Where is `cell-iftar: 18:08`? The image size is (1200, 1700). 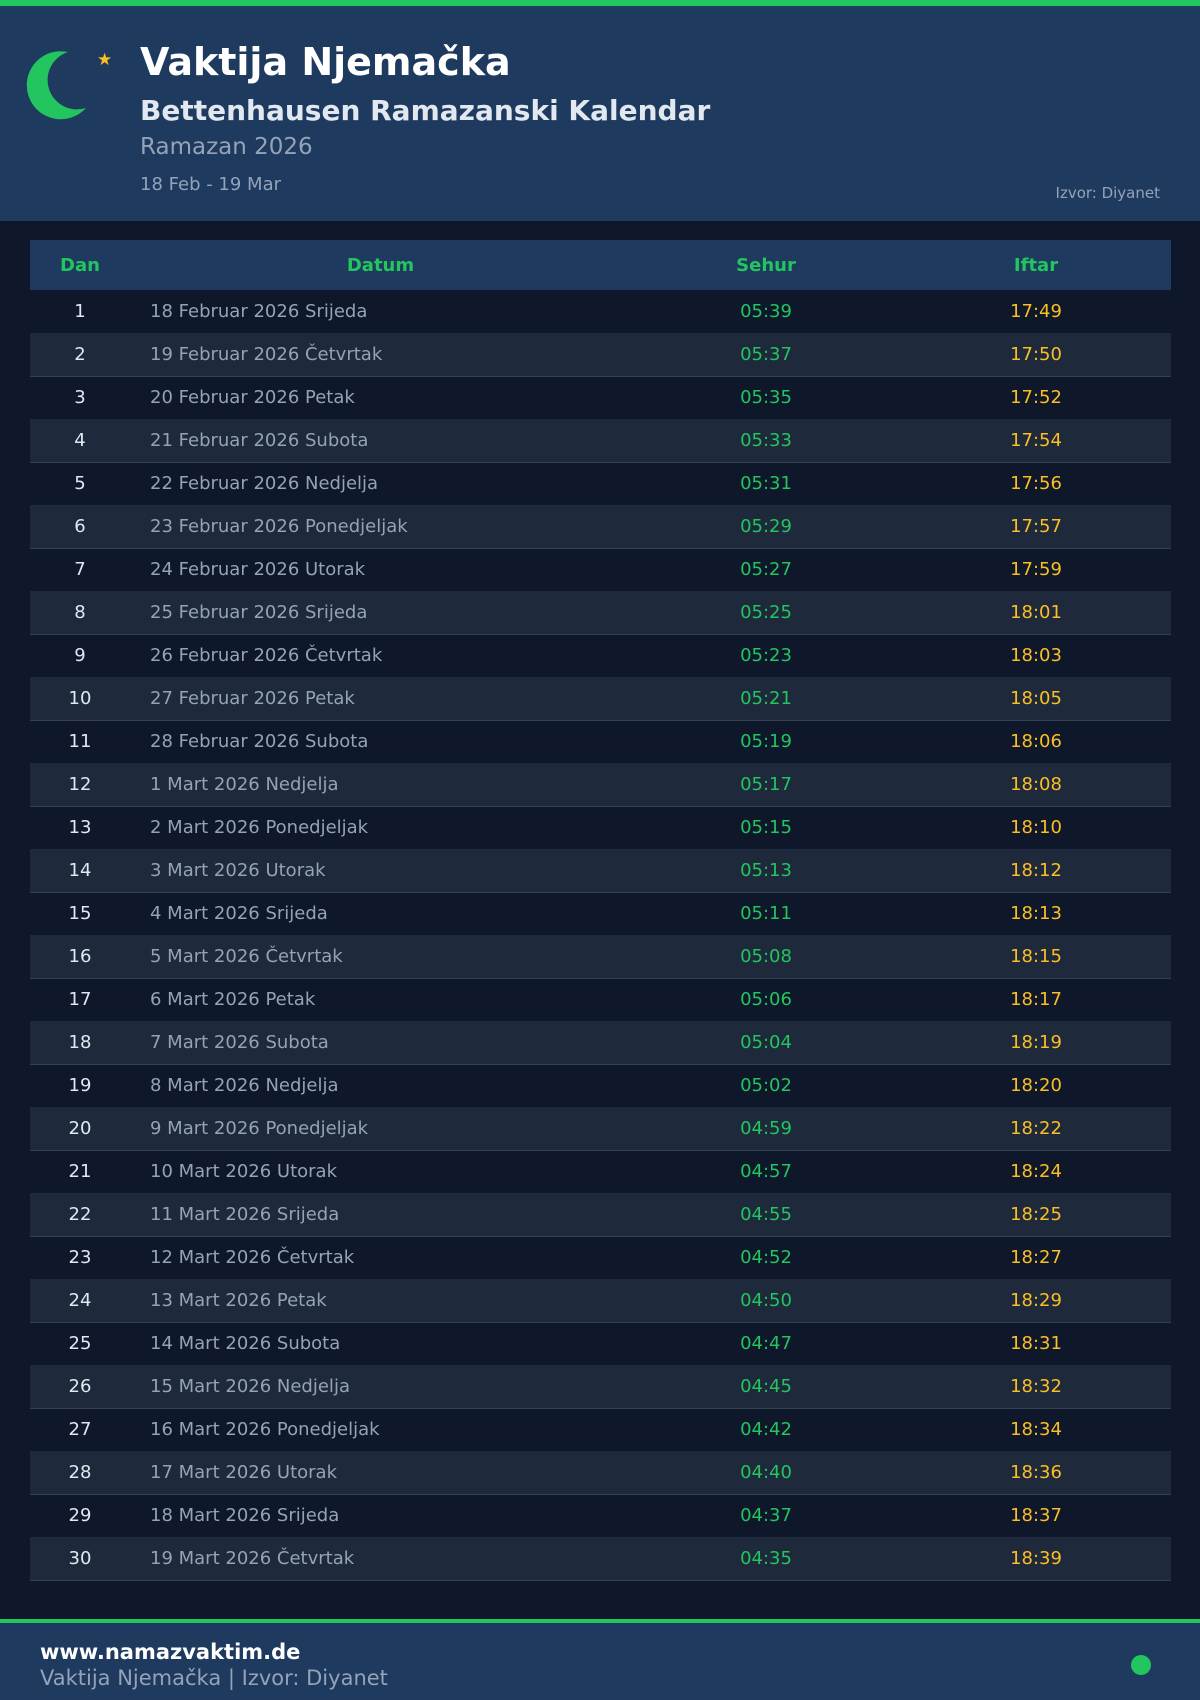
cell-iftar: 18:08 is located at coordinates (1036, 784).